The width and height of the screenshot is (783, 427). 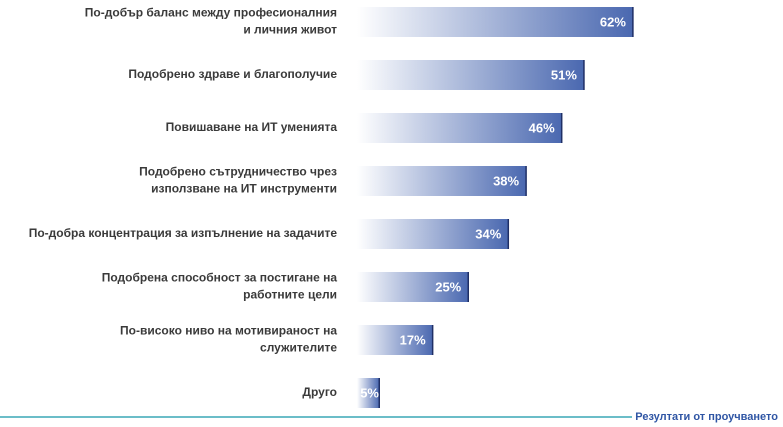 What do you see at coordinates (228, 331) in the screenshot?
I see `category-line: По-високо ниво на мотивираност на` at bounding box center [228, 331].